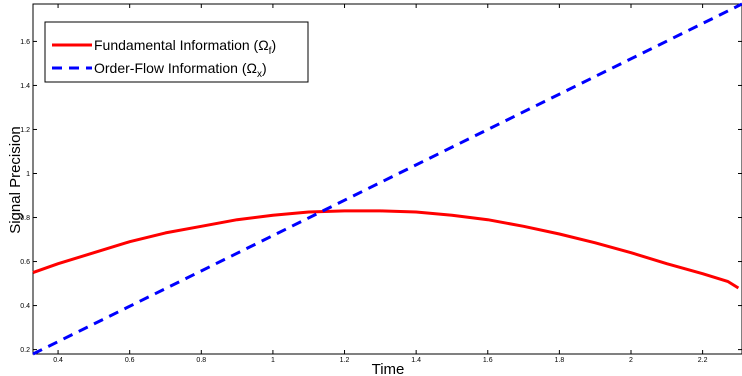 The width and height of the screenshot is (742, 376). What do you see at coordinates (58, 360) in the screenshot?
I see `x-tick-label: 0.4` at bounding box center [58, 360].